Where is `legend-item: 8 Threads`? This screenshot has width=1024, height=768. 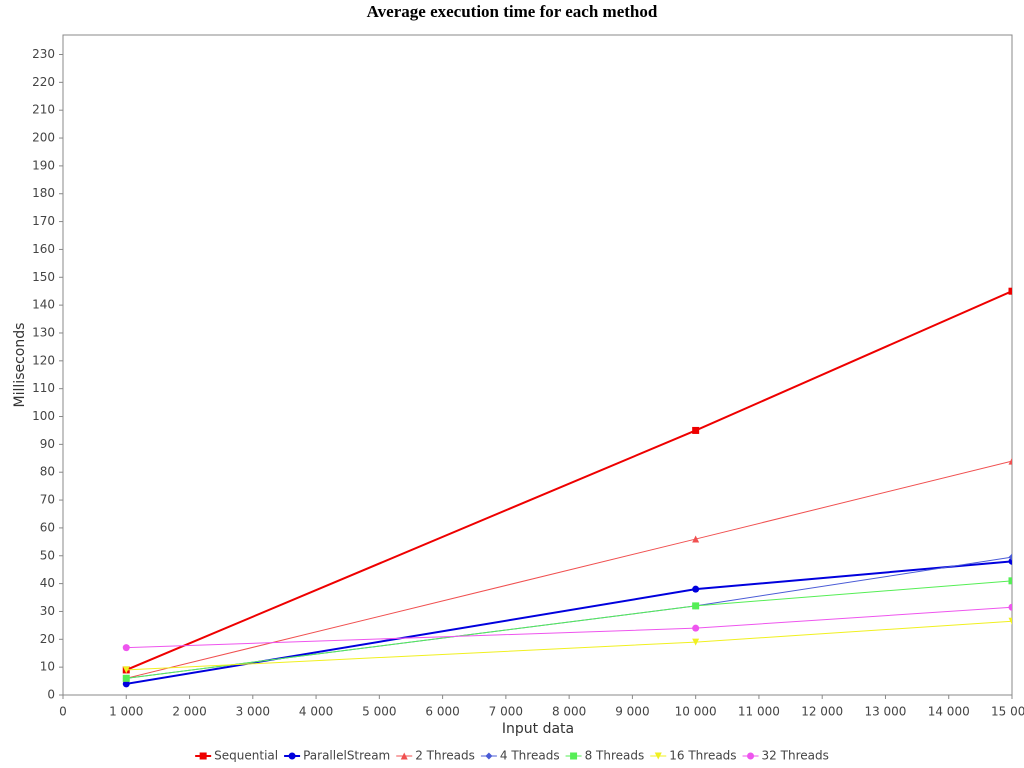 legend-item: 8 Threads is located at coordinates (605, 756).